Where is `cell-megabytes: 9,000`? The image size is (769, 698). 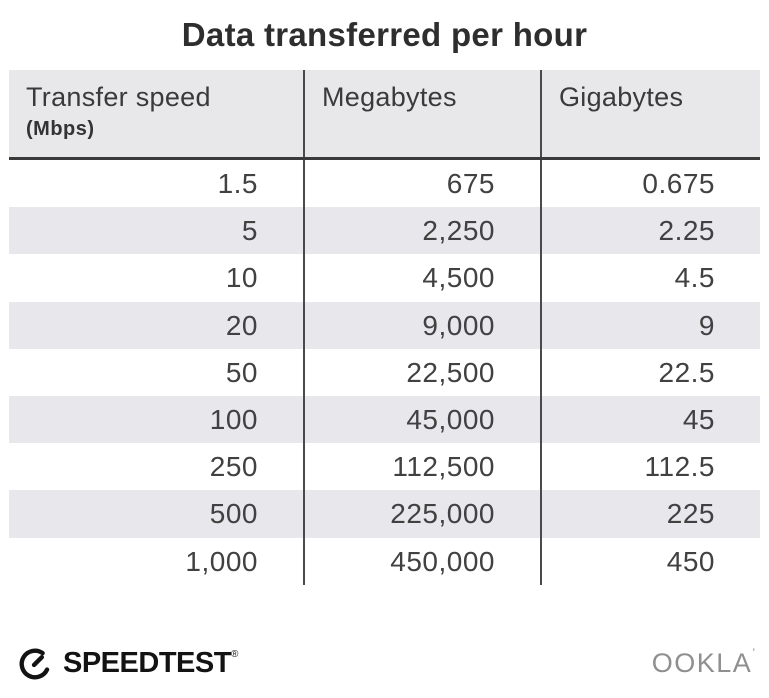 cell-megabytes: 9,000 is located at coordinates (421, 325).